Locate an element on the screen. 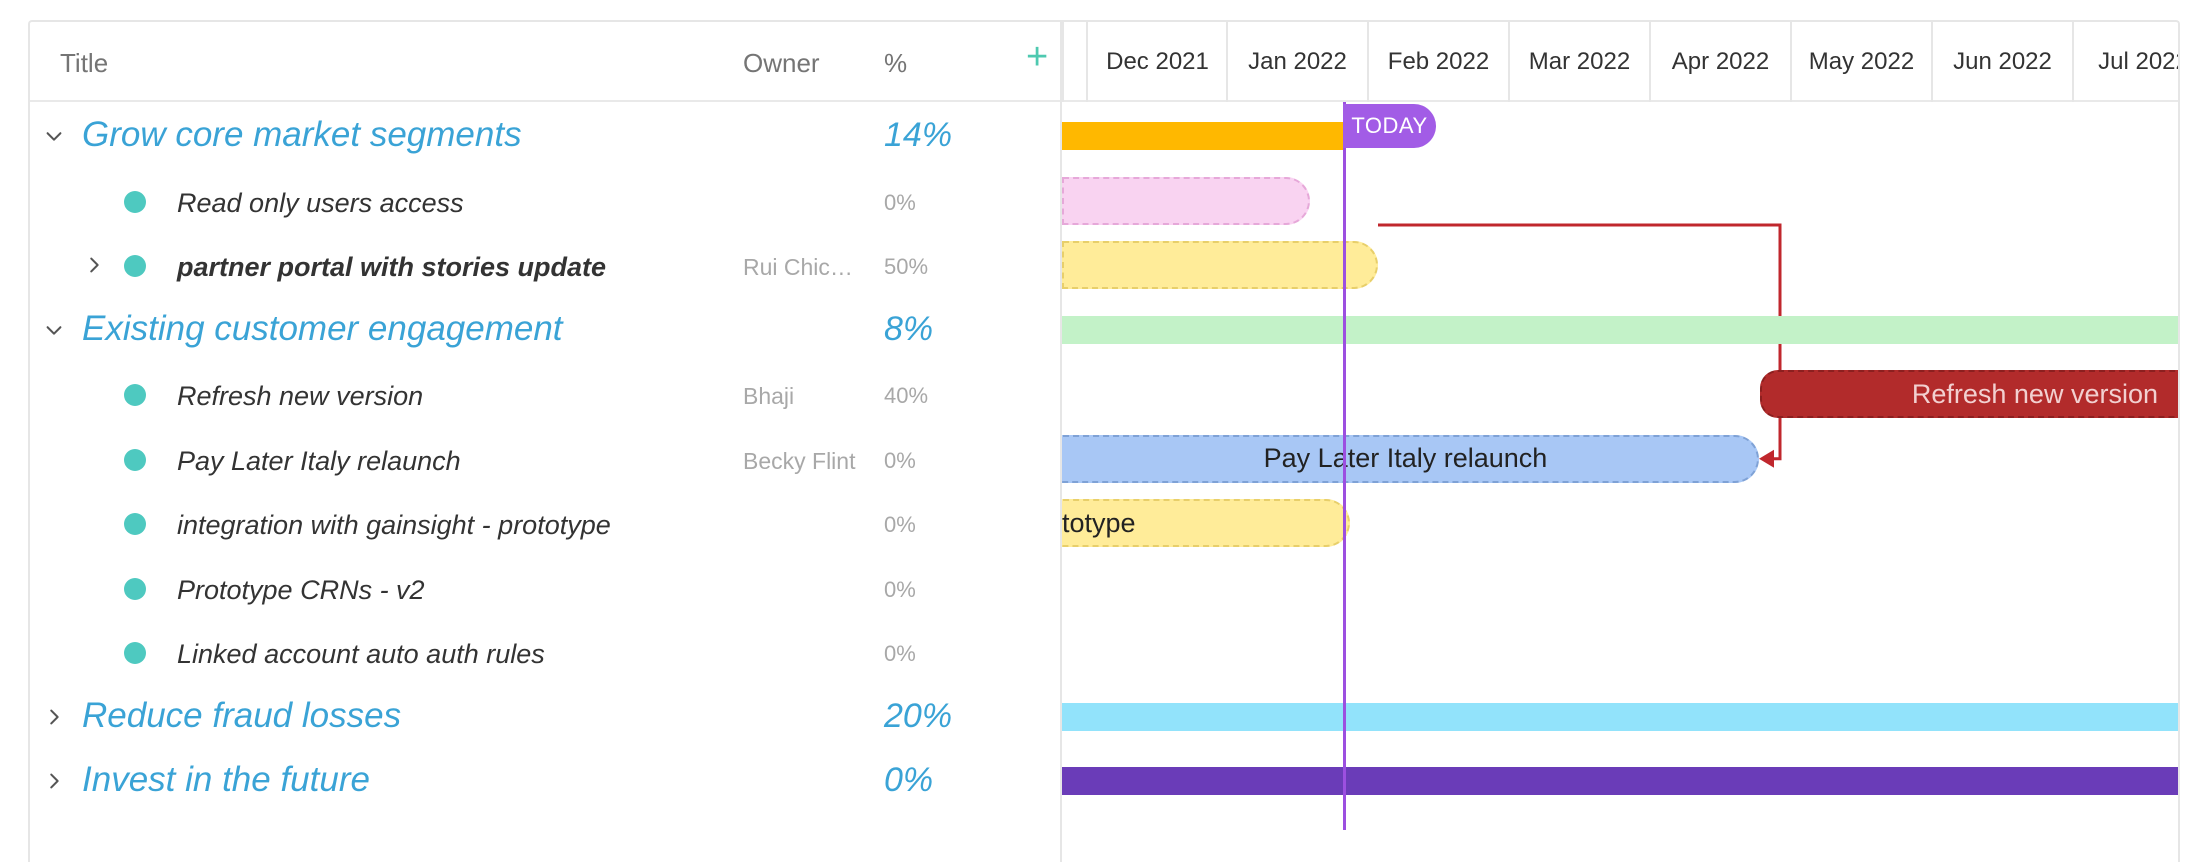 This screenshot has height=862, width=2208. row-percent: 40% is located at coordinates (906, 395).